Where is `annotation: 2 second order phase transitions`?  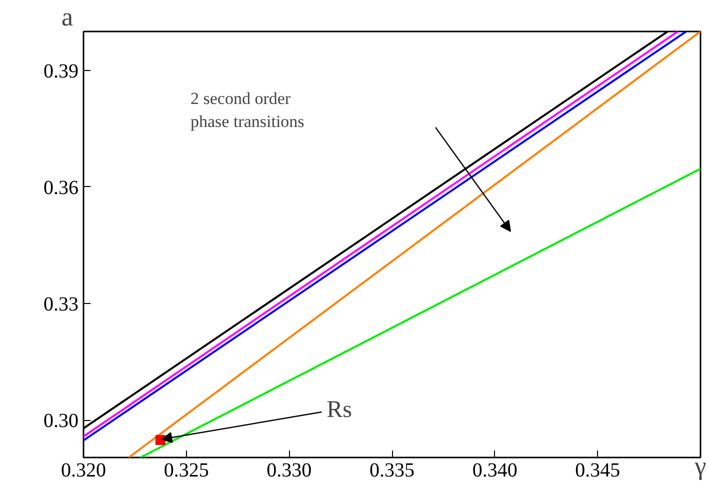 annotation: 2 second order phase transitions is located at coordinates (247, 110).